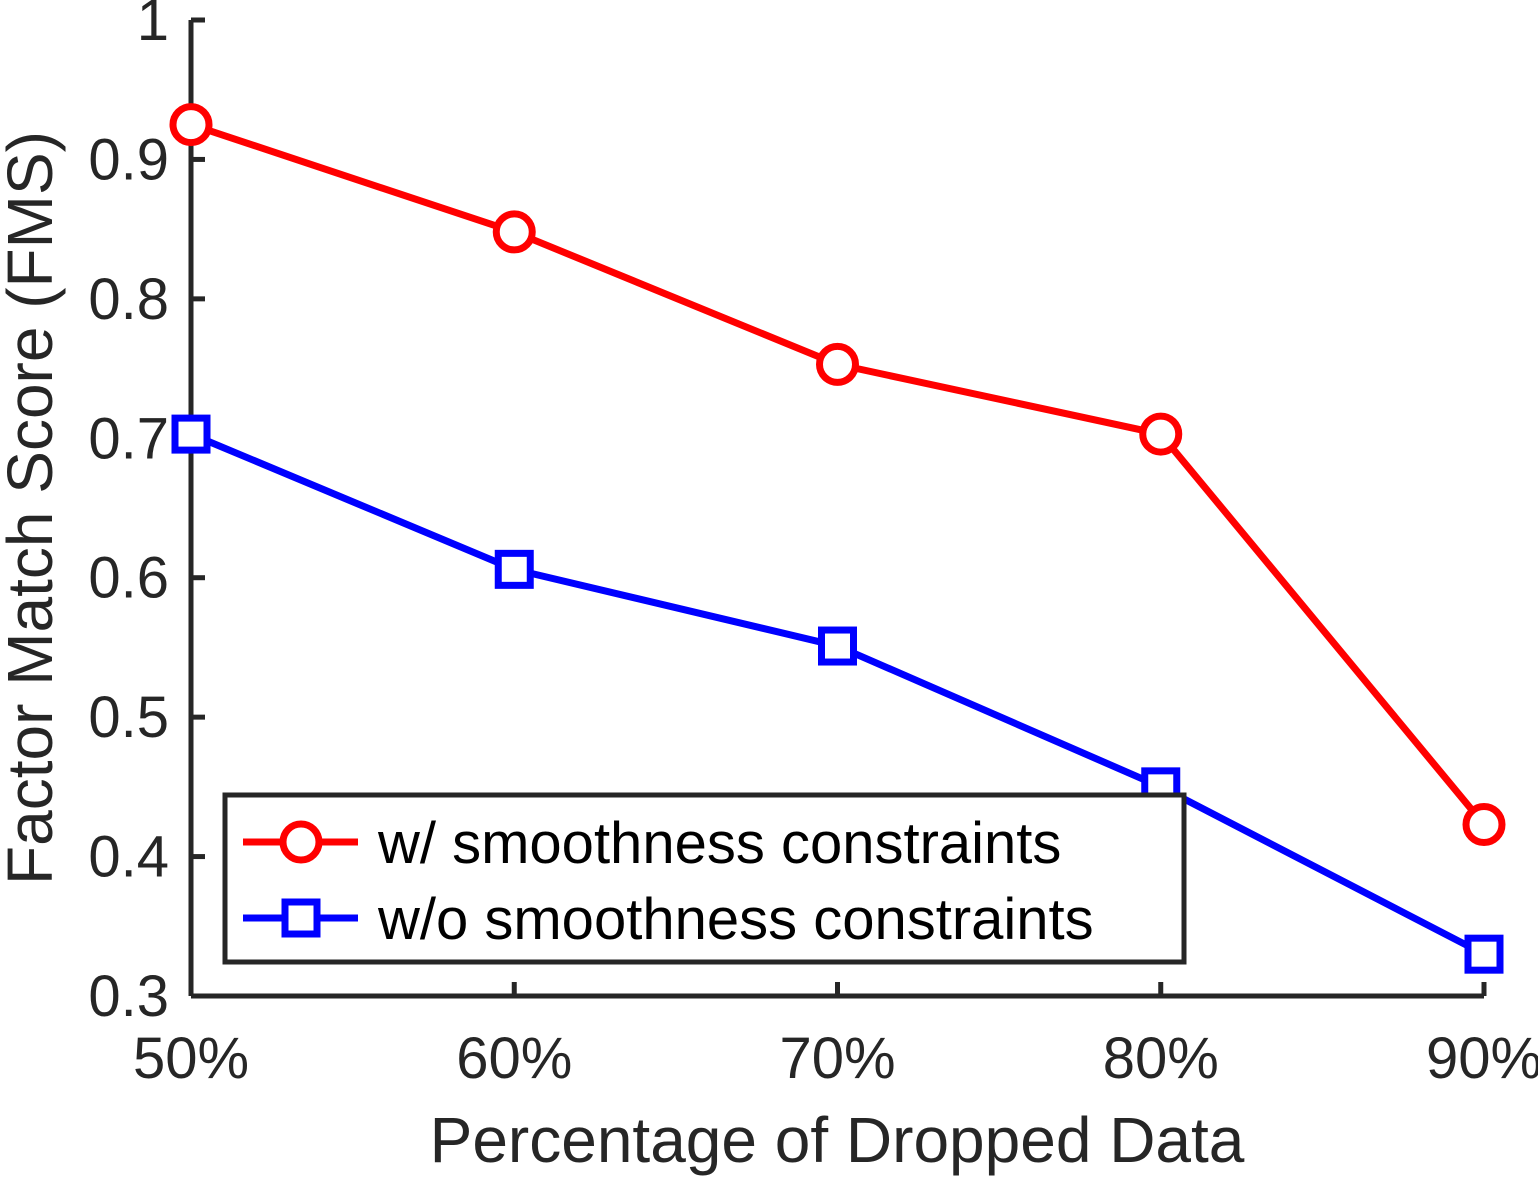  What do you see at coordinates (128, 717) in the screenshot?
I see `y-tick-label: 0.5` at bounding box center [128, 717].